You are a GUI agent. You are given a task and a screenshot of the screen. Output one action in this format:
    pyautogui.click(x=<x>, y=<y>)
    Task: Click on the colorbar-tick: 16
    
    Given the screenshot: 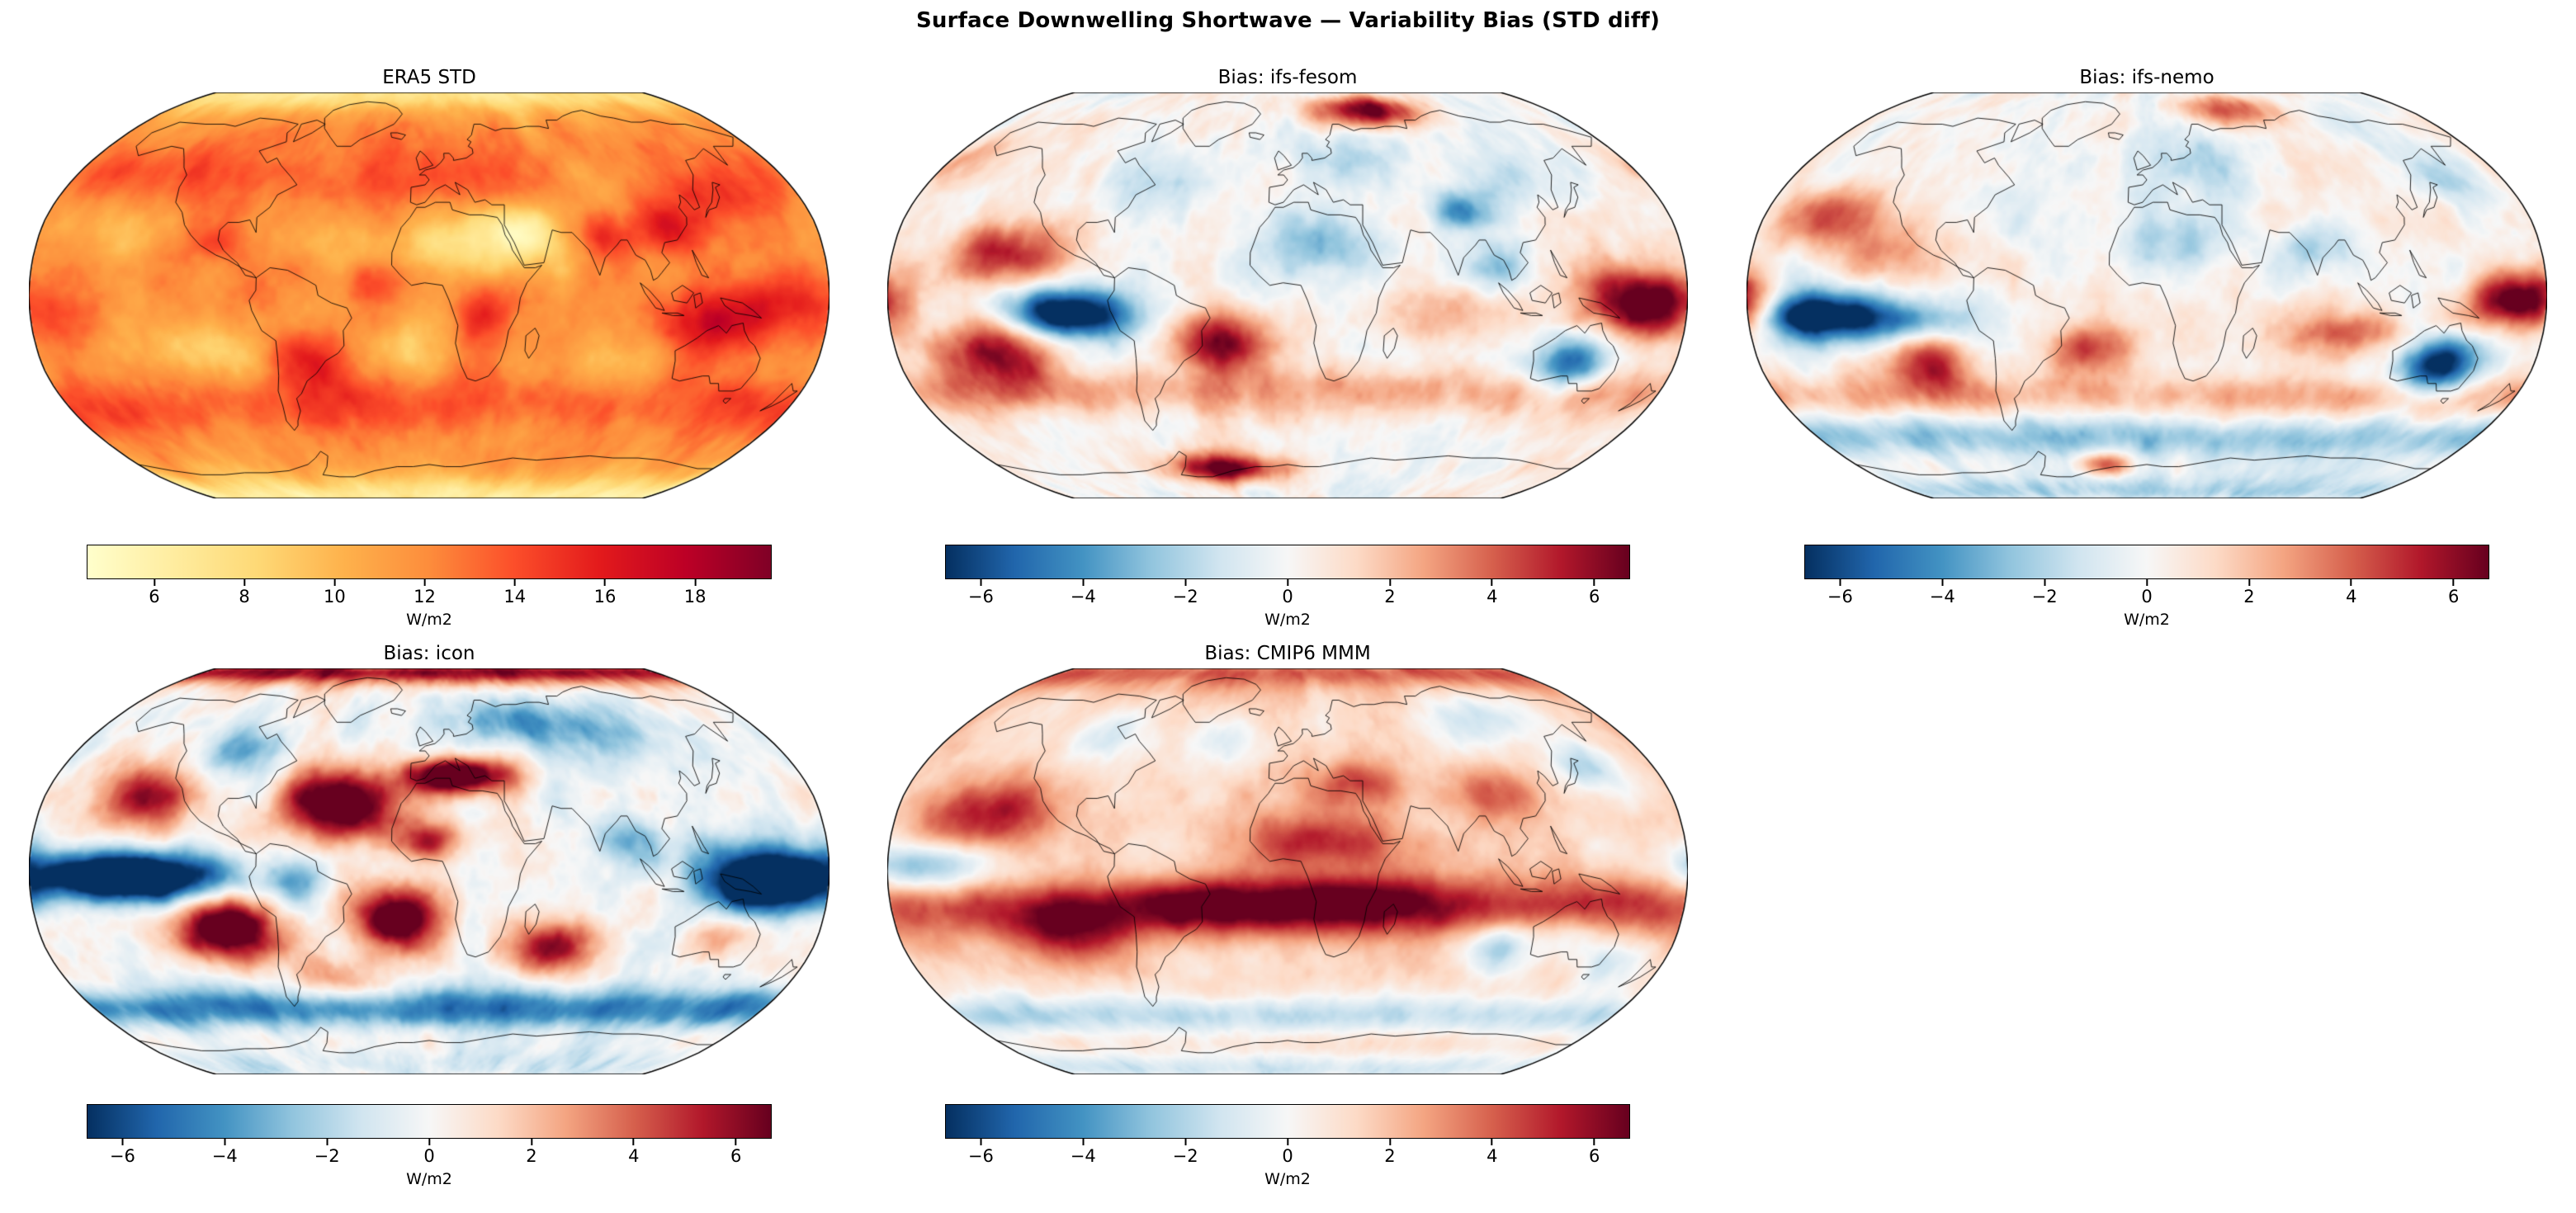 What is the action you would take?
    pyautogui.click(x=605, y=592)
    